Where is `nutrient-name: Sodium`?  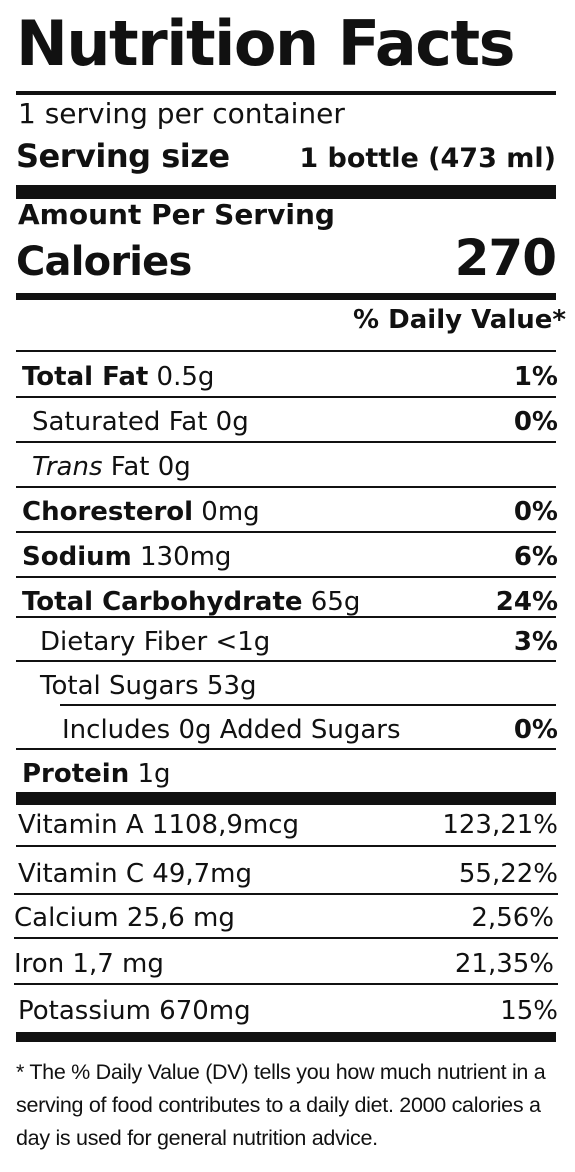 nutrient-name: Sodium is located at coordinates (77, 557).